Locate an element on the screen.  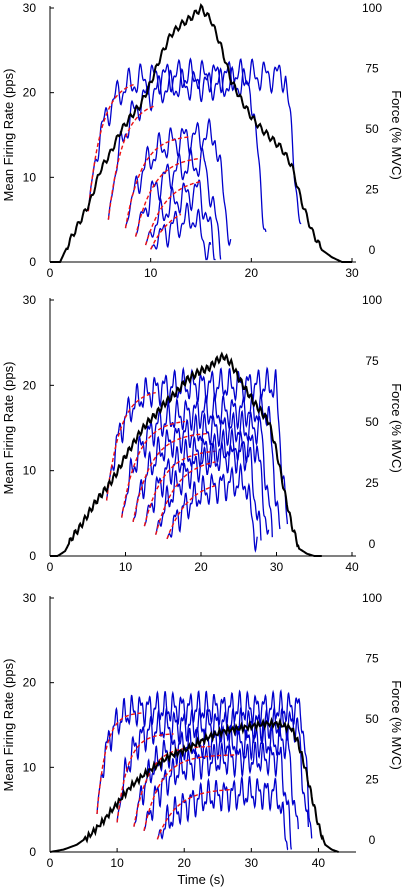
force-trace is located at coordinates (194, 784).